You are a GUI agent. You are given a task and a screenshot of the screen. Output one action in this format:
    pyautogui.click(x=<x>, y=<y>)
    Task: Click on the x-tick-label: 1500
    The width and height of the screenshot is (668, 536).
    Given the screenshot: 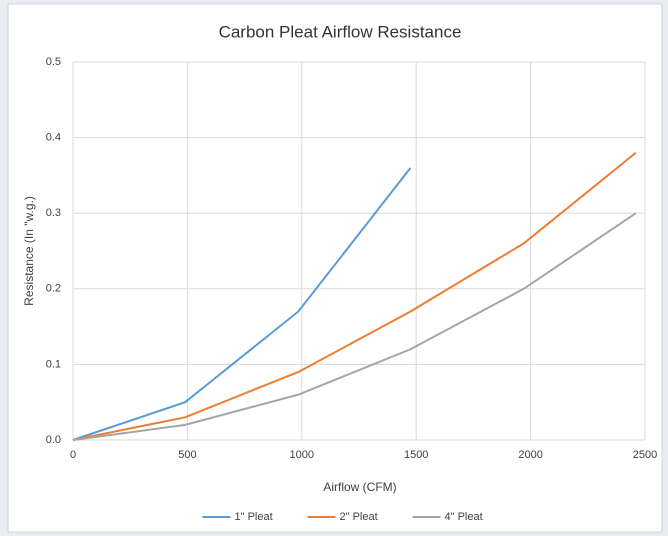 What is the action you would take?
    pyautogui.click(x=416, y=455)
    